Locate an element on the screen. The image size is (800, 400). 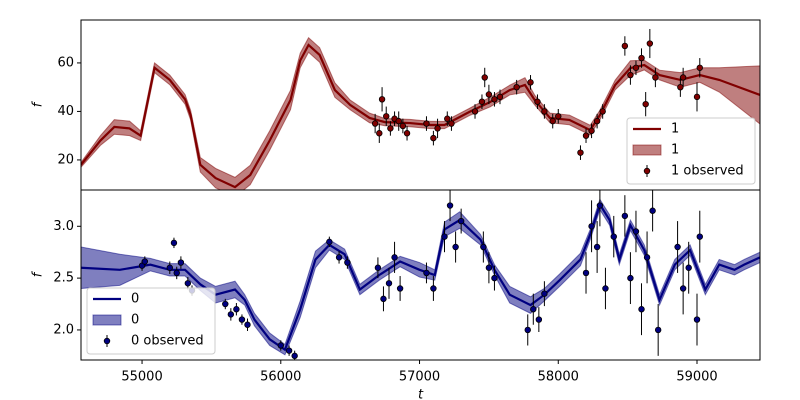
y-tick-label: 40 is located at coordinates (65, 111).